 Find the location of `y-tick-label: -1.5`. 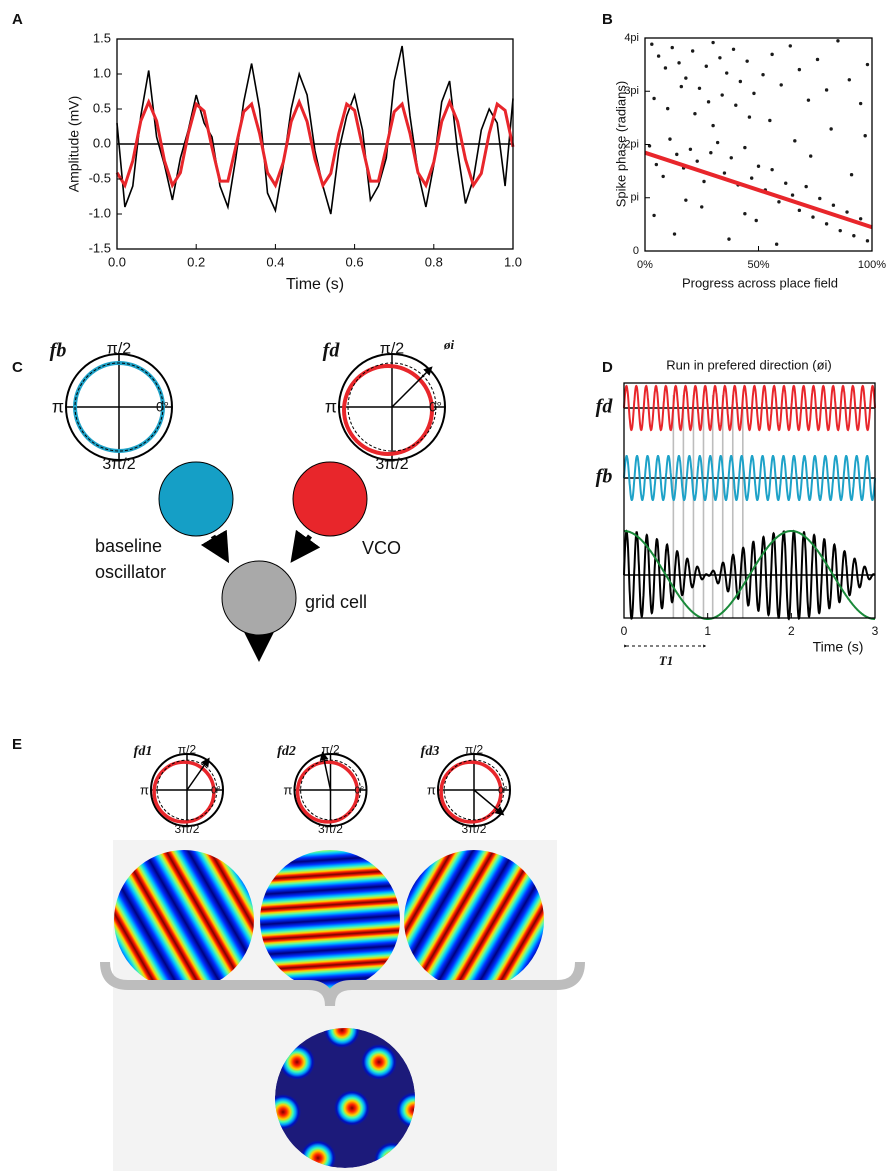

y-tick-label: -1.5 is located at coordinates (100, 247).